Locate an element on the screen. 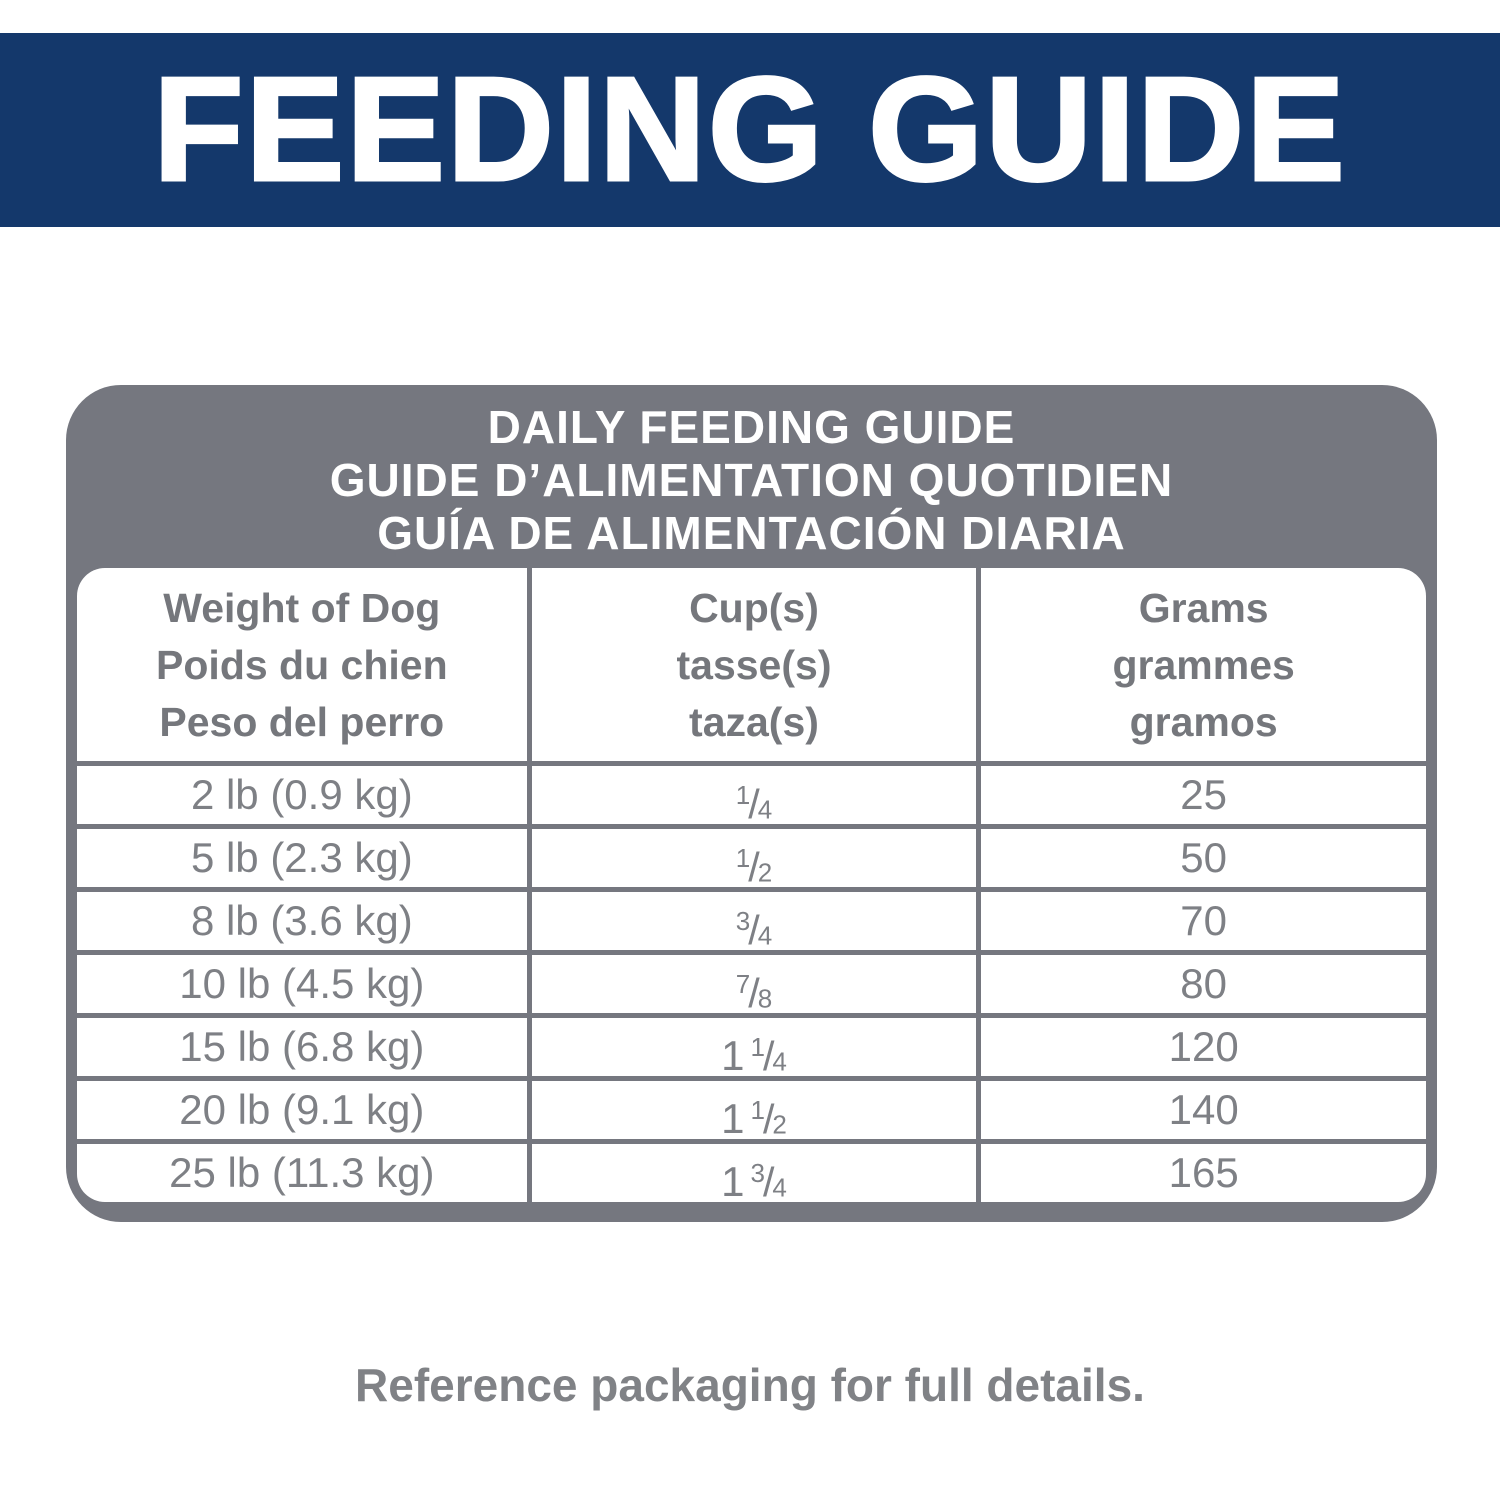 The image size is (1500, 1500). feeding-guide-banner: FEEDING GUIDE is located at coordinates (750, 130).